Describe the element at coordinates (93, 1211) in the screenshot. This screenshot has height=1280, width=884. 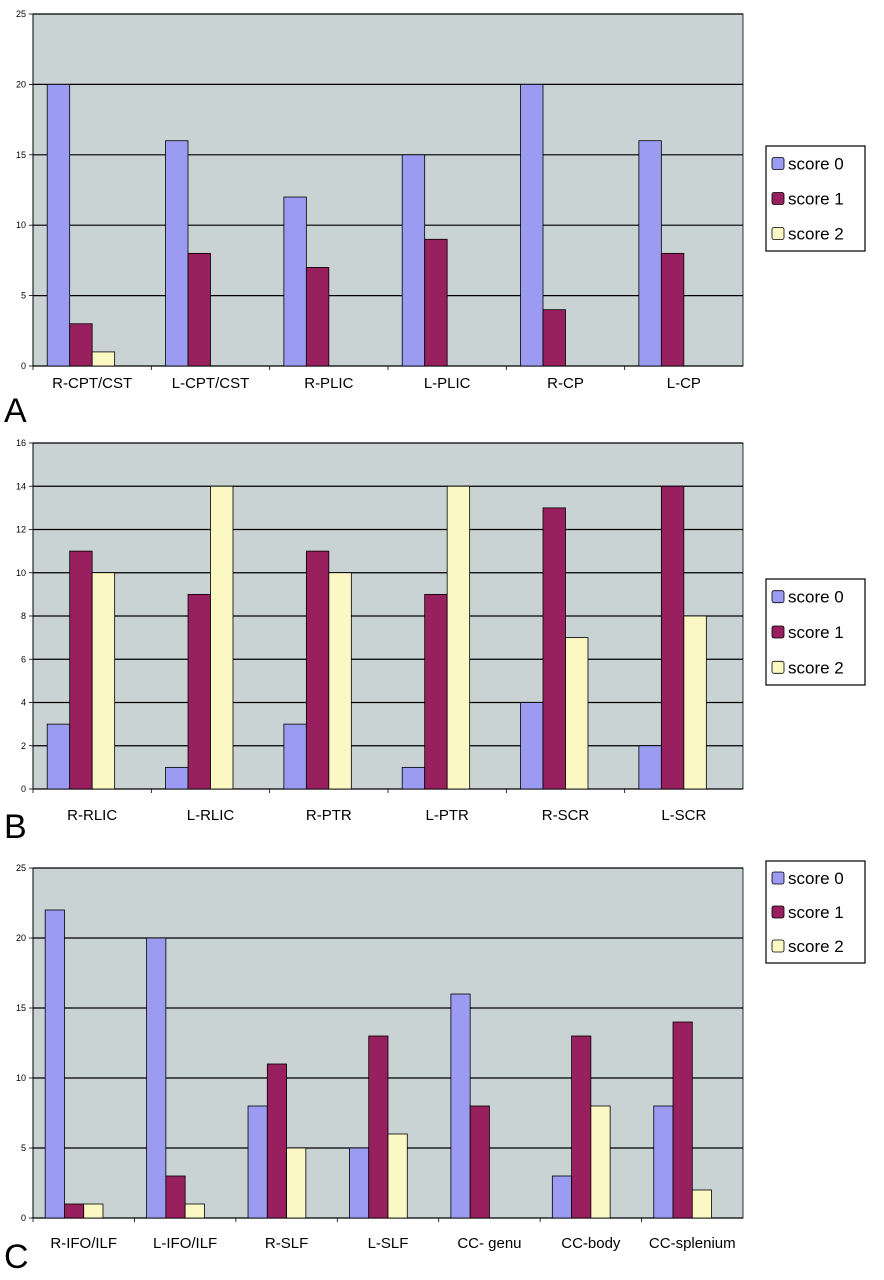
I see `bar-score-2-r-ifo-ilf` at that location.